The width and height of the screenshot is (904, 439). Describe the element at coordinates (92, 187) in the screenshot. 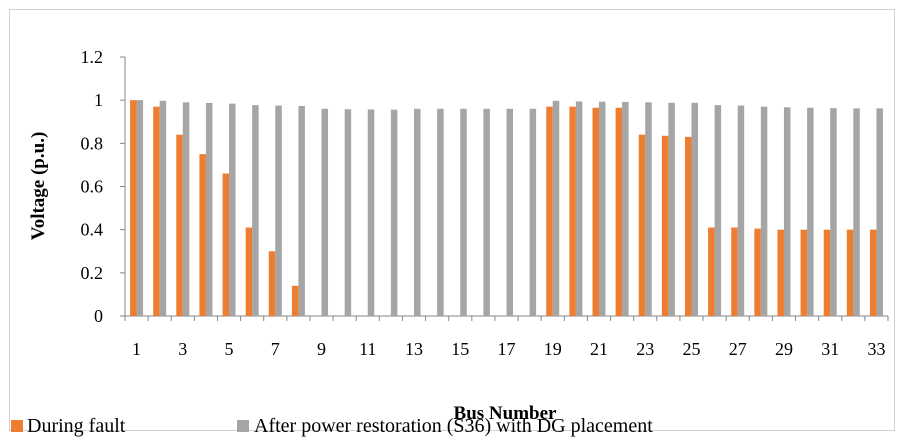

I see `y-tick-label: 0.6` at that location.